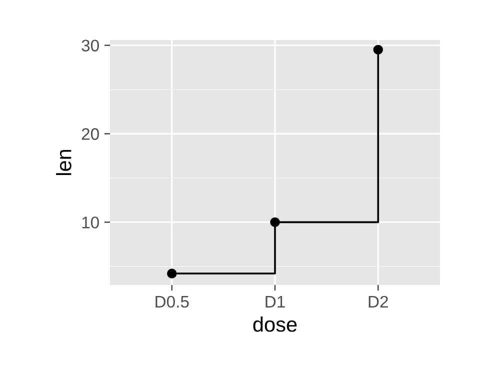 This screenshot has height=384, width=480. Describe the element at coordinates (90, 222) in the screenshot. I see `y-tick-label: 10` at that location.